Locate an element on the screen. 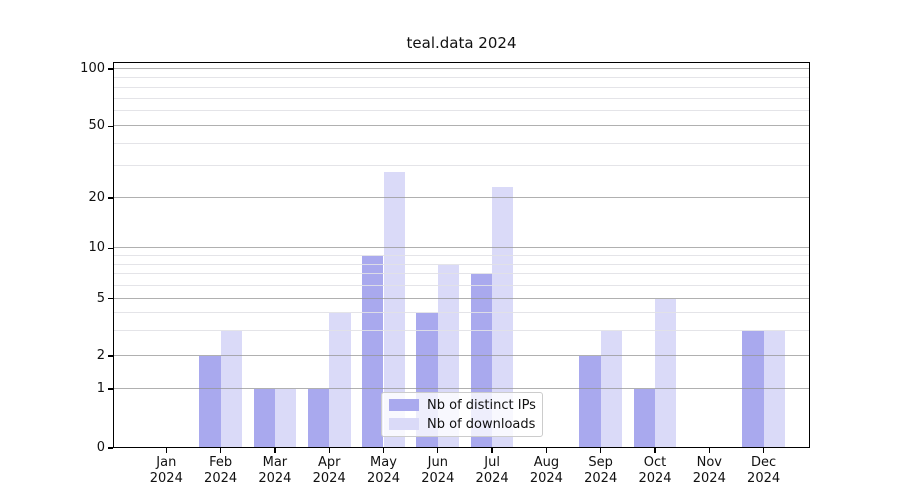 This screenshot has width=900, height=500. bar-distinct-ips-feb is located at coordinates (210, 401).